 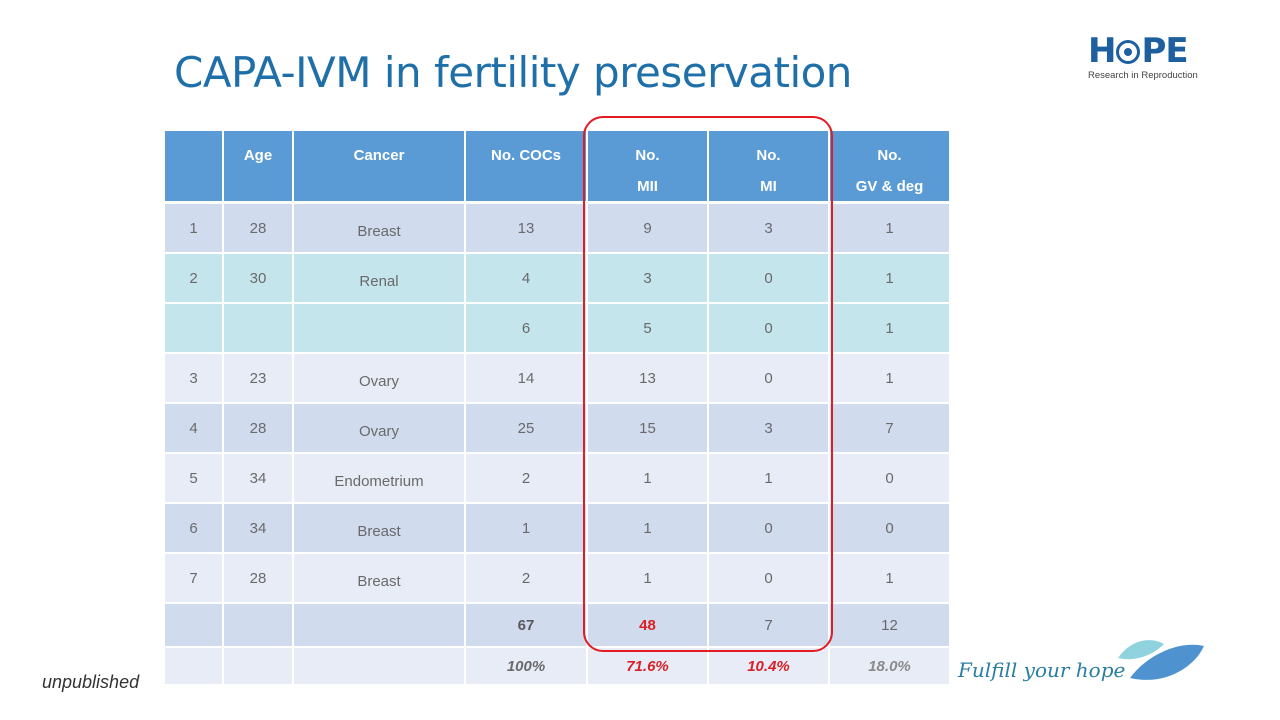 I want to click on slide-title: CAPA-IVM in fertility preservation, so click(x=513, y=72).